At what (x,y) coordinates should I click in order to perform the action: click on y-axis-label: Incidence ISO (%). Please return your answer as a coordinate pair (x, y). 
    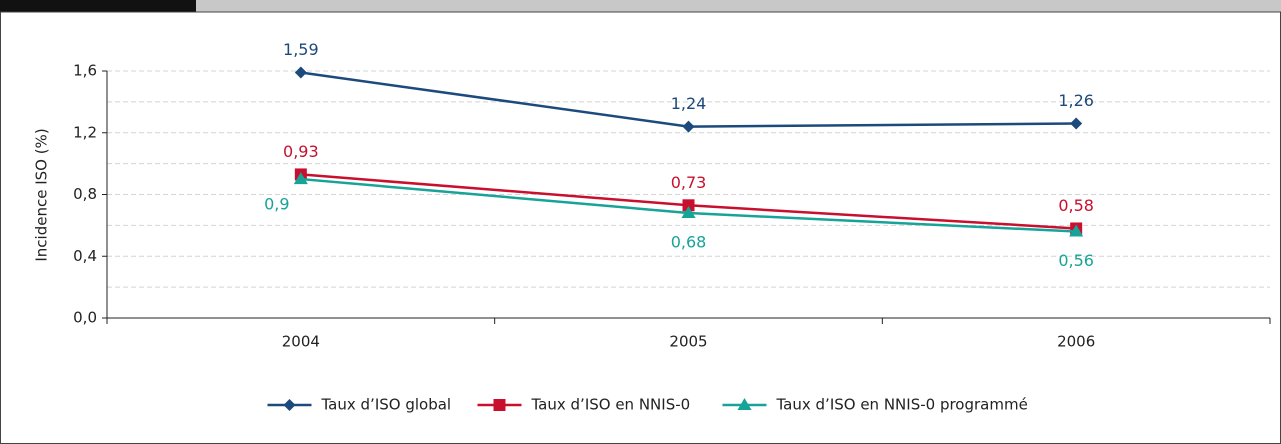
    Looking at the image, I should click on (42, 194).